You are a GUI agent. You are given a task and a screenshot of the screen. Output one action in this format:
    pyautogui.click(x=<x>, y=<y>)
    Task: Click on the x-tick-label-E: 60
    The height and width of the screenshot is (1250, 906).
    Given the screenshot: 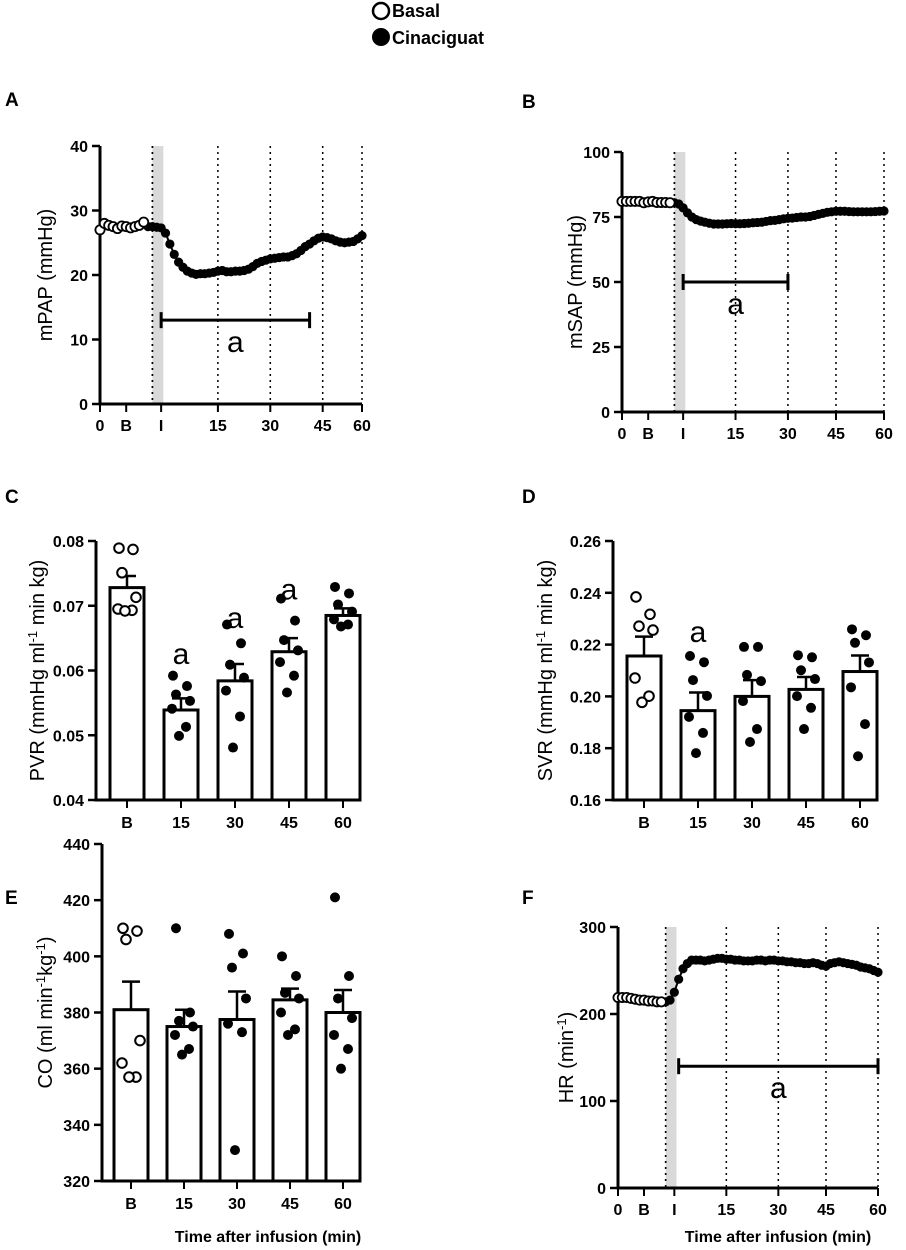 What is the action you would take?
    pyautogui.click(x=343, y=1204)
    